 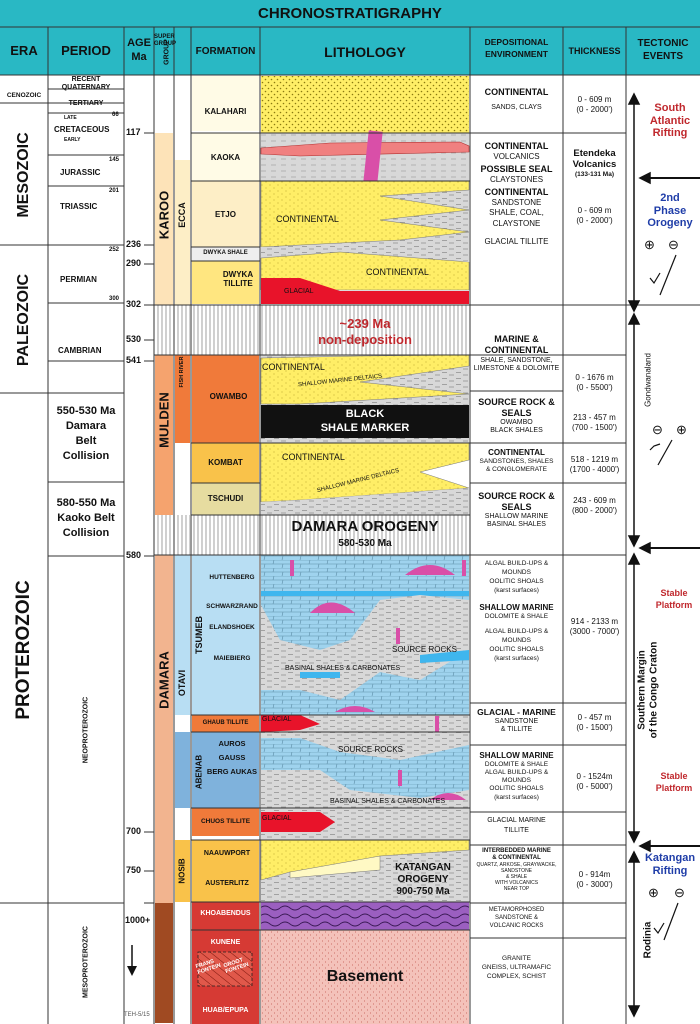 I want to click on formation-kunene: KUNENE, so click(x=225, y=942).